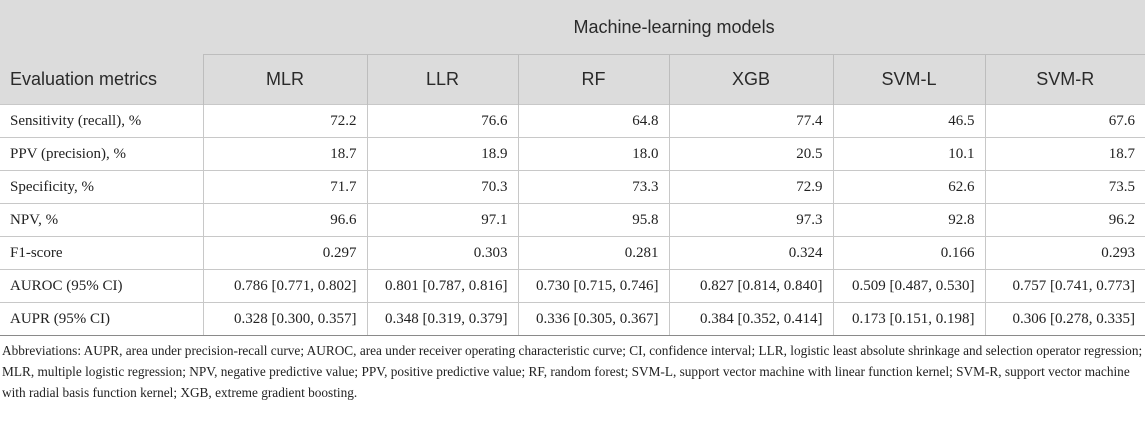  What do you see at coordinates (102, 121) in the screenshot?
I see `row-label: Sensitivity (recall), %` at bounding box center [102, 121].